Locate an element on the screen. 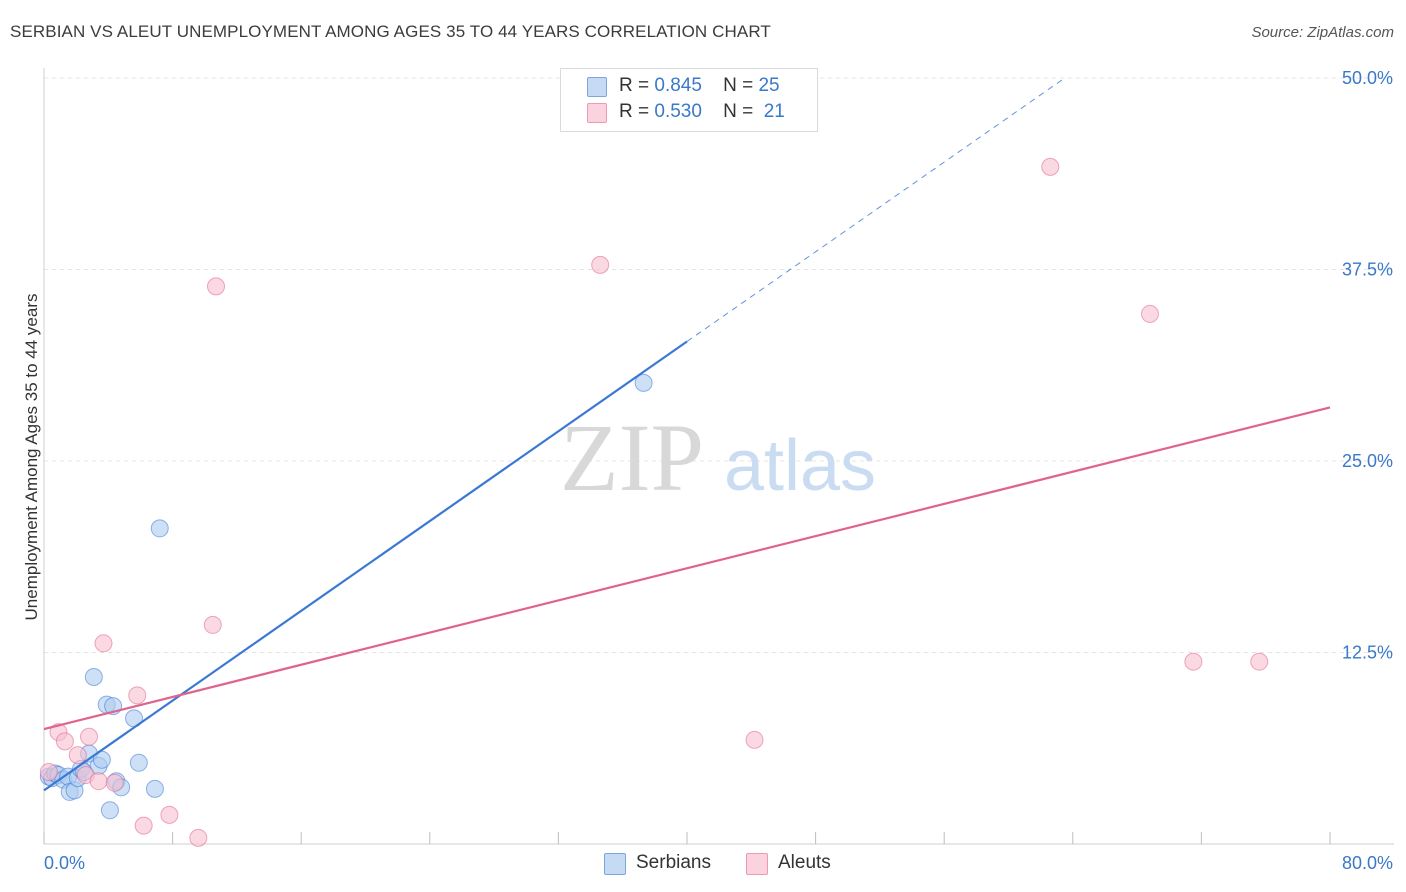  y-tick-label: 12.5% is located at coordinates (1367, 653).